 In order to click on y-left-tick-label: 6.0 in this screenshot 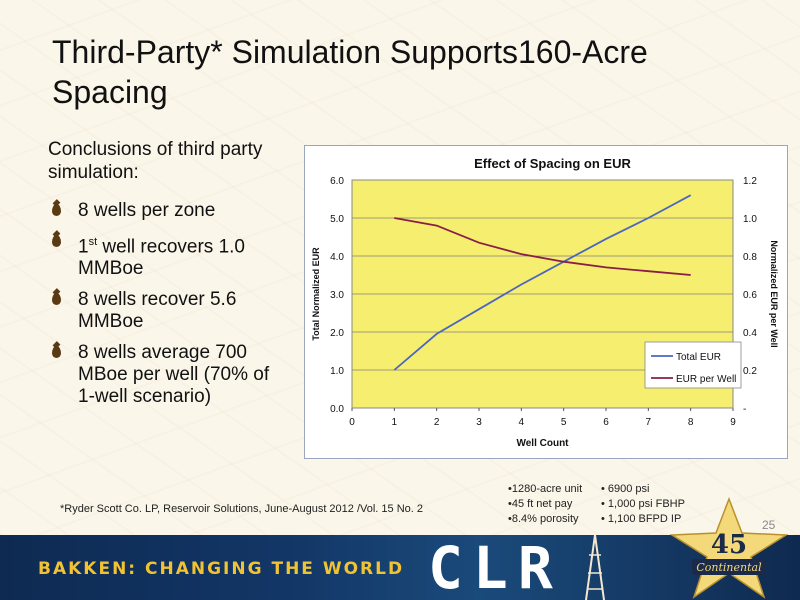, I will do `click(337, 181)`.